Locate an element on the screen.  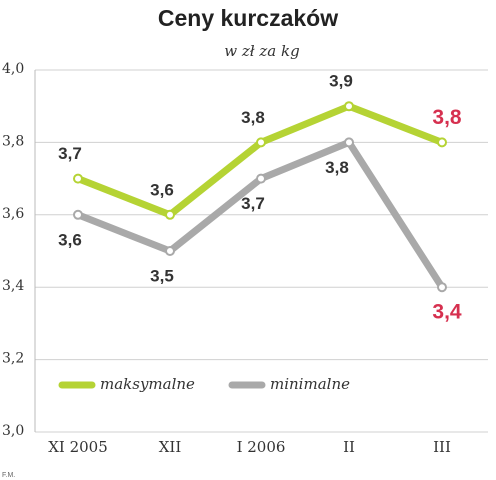
legend-label: maksymalne is located at coordinates (147, 384).